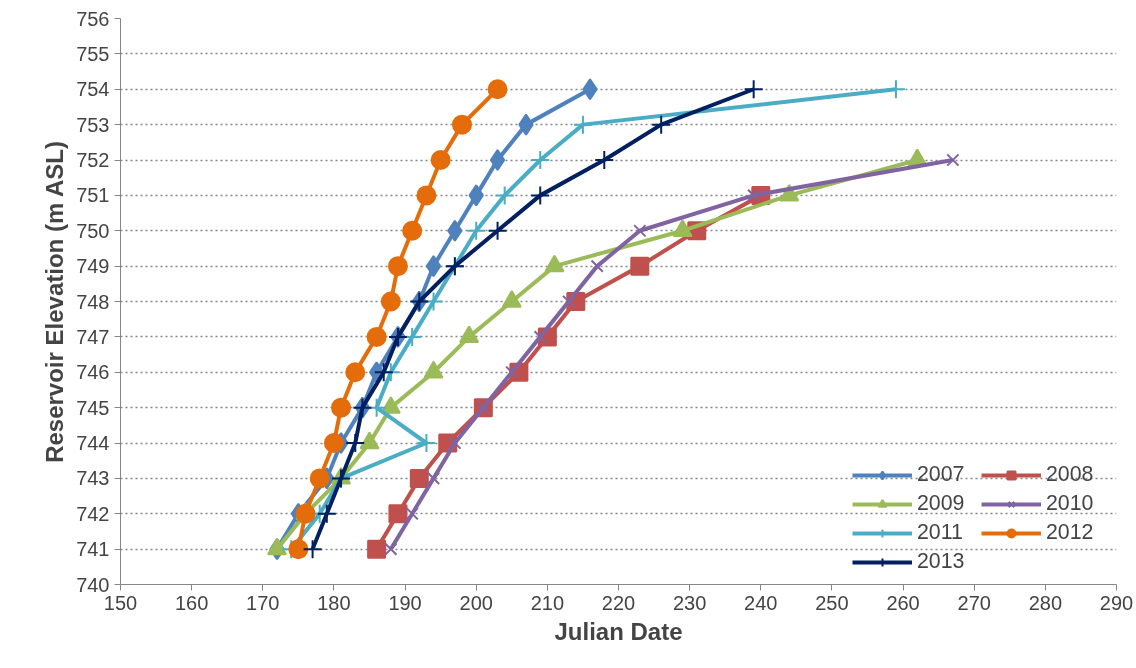 The image size is (1136, 668). I want to click on x-tick-label: 240, so click(761, 602).